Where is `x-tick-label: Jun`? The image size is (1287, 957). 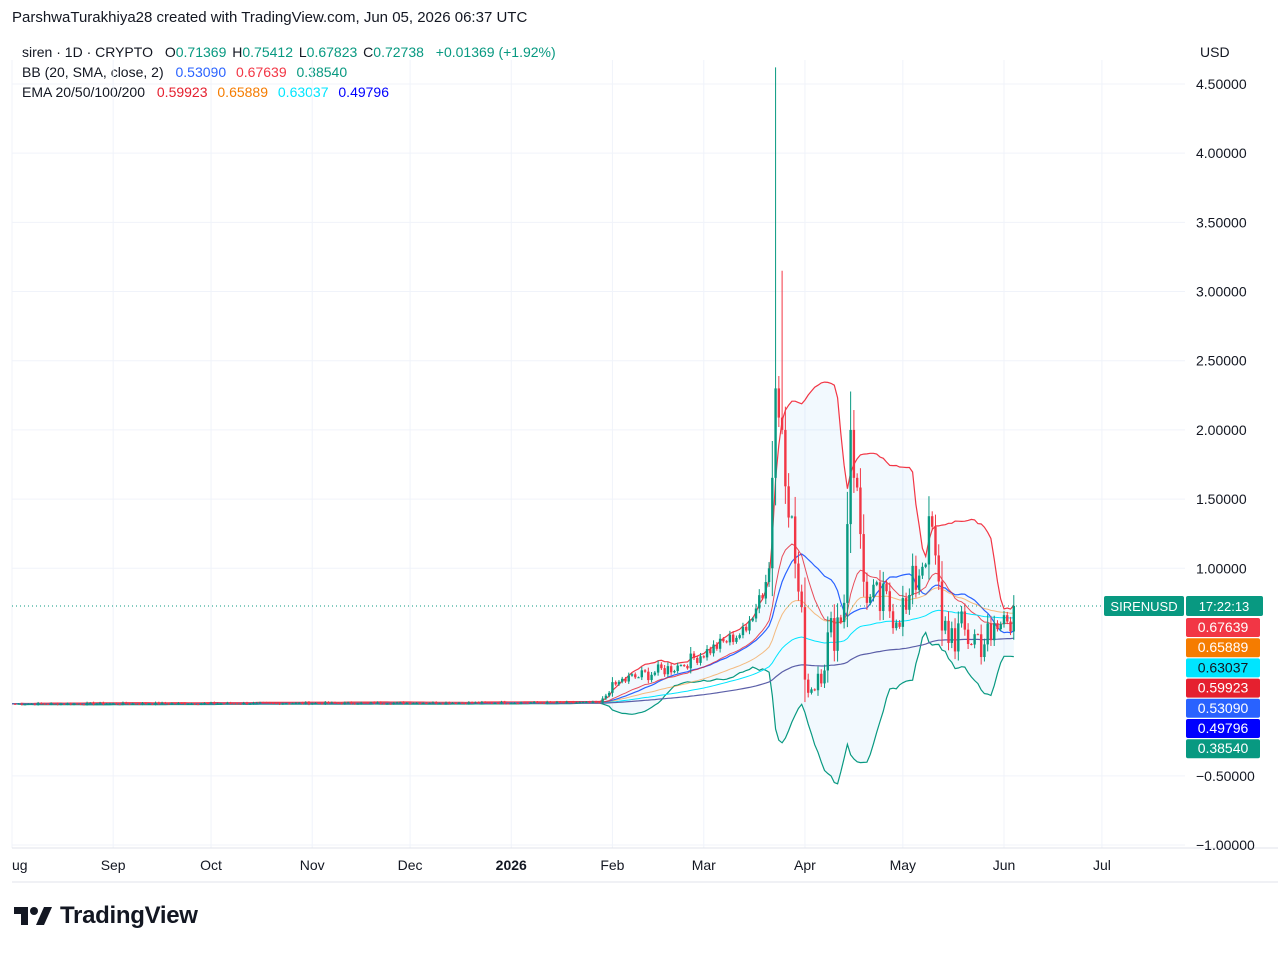
x-tick-label: Jun is located at coordinates (1004, 865).